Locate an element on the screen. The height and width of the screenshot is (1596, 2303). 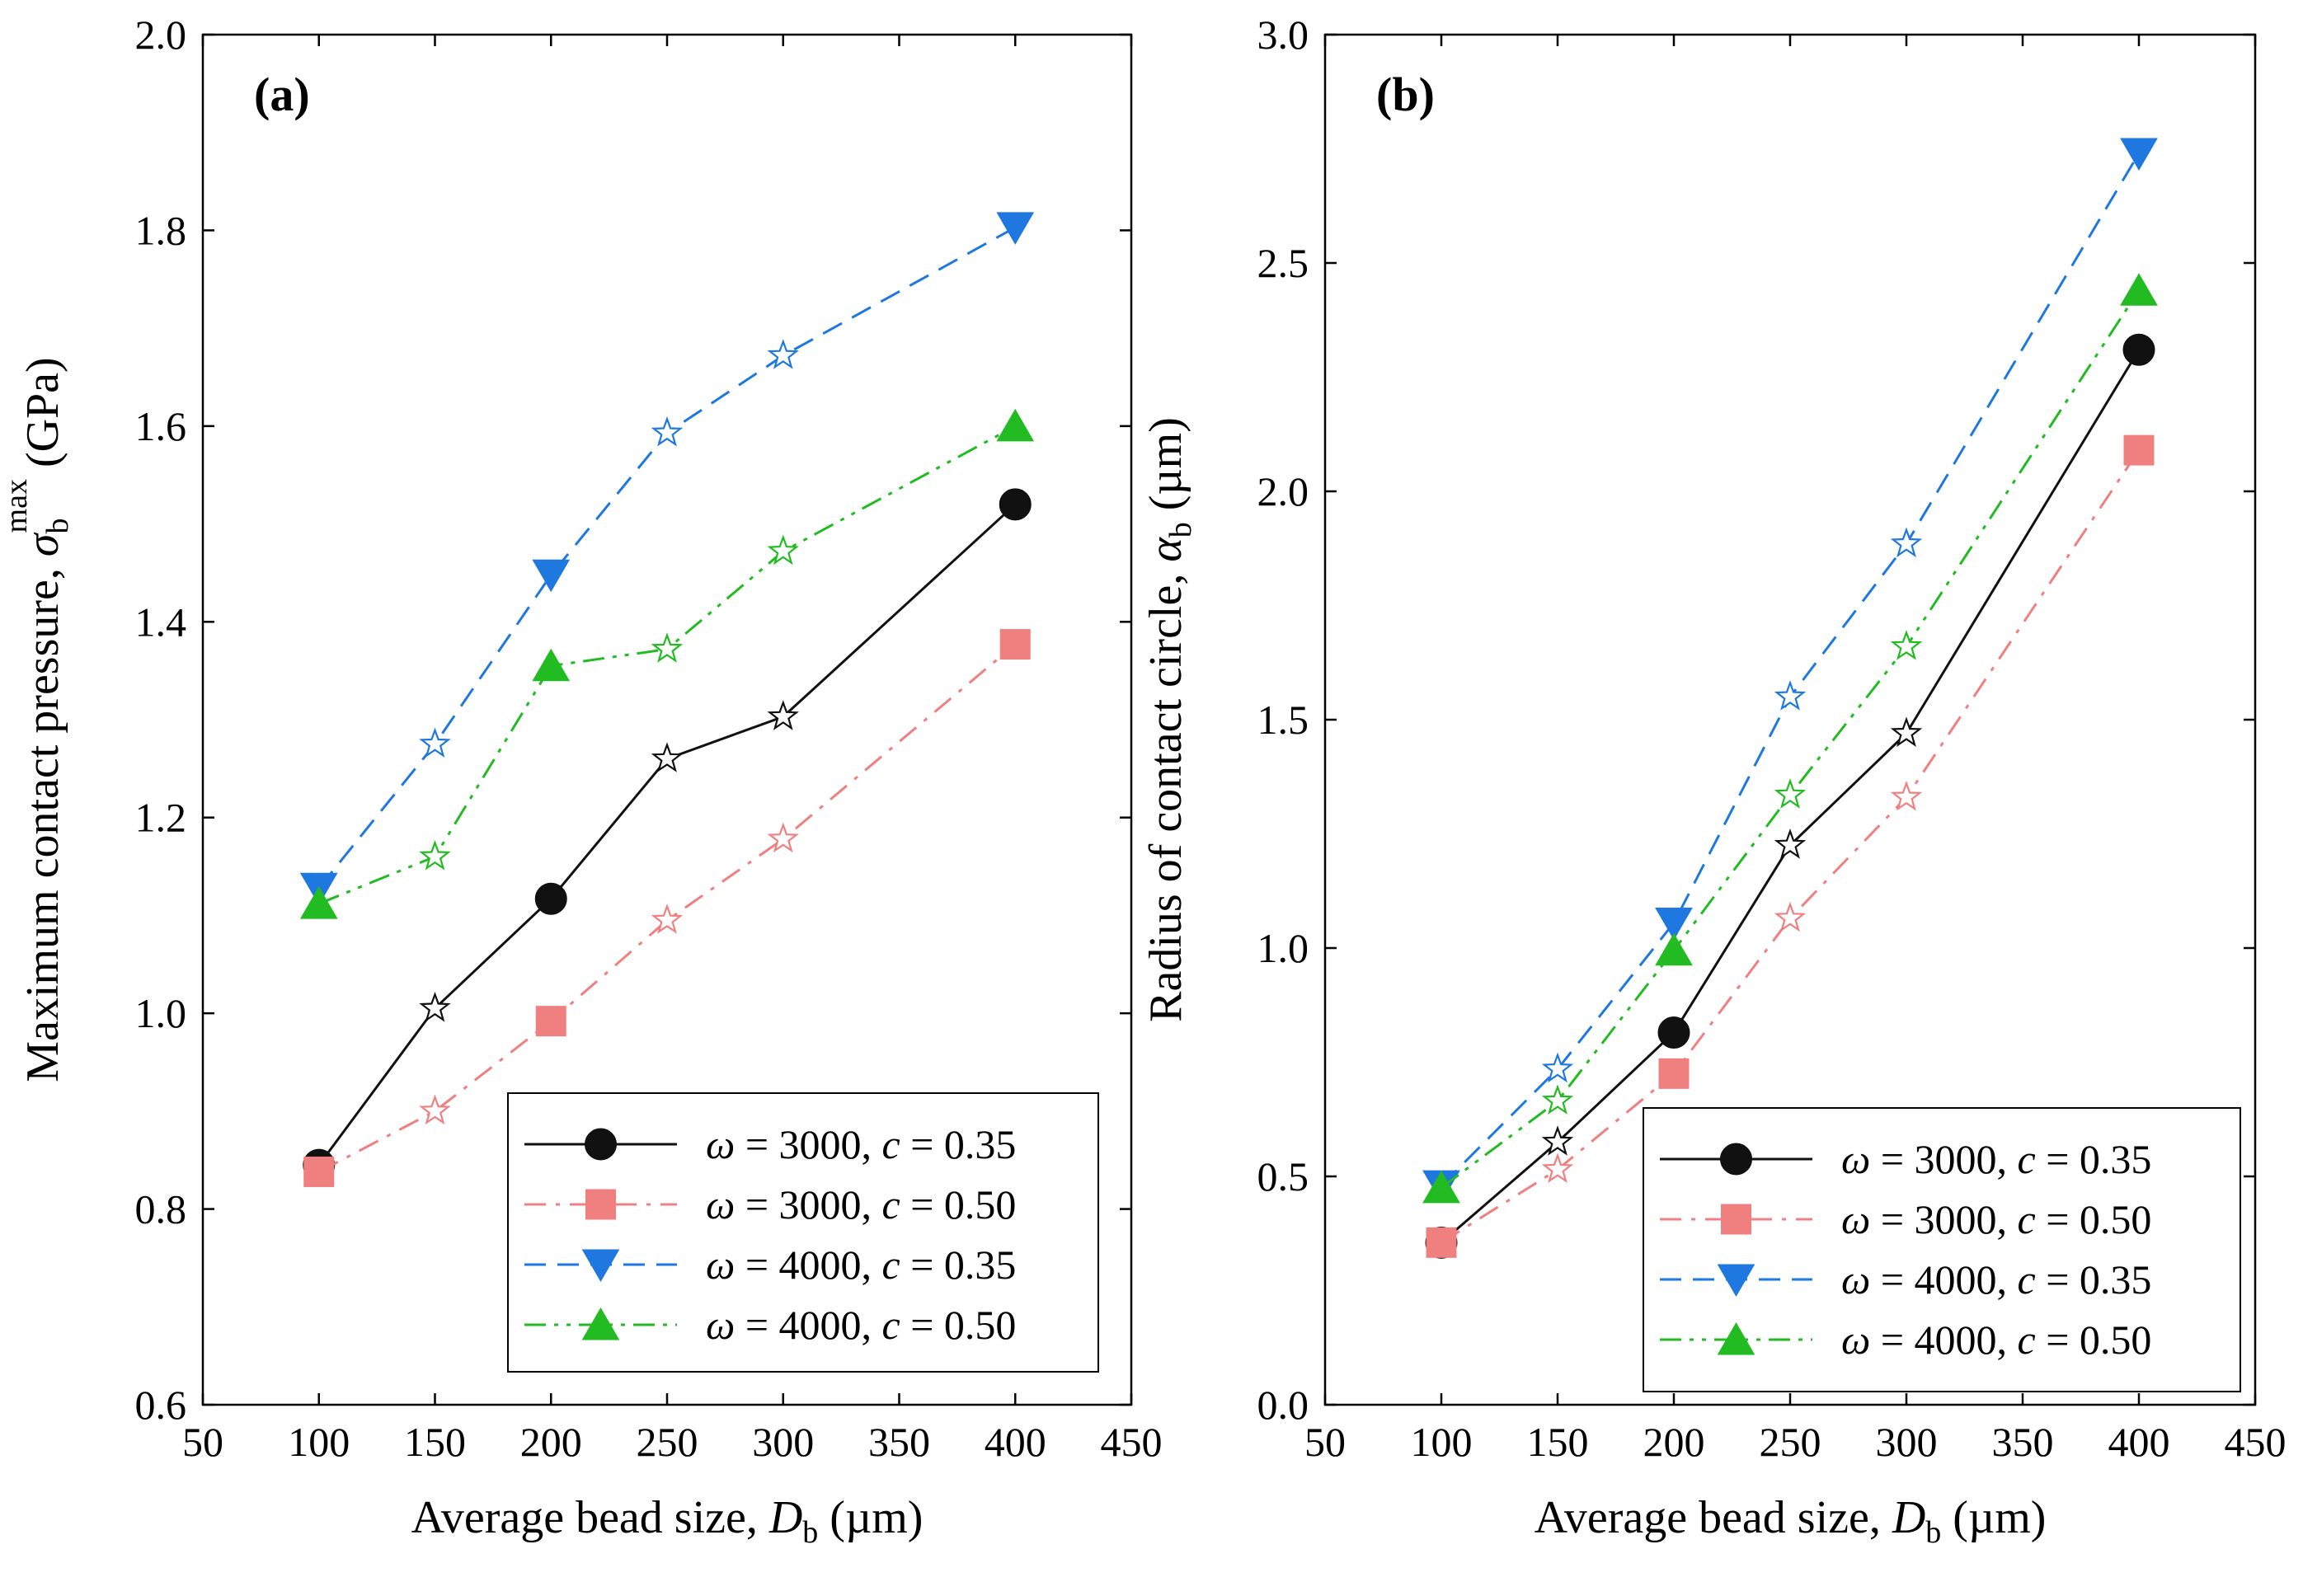
y-axis-label-unit: (GPa) is located at coordinates (43, 418).